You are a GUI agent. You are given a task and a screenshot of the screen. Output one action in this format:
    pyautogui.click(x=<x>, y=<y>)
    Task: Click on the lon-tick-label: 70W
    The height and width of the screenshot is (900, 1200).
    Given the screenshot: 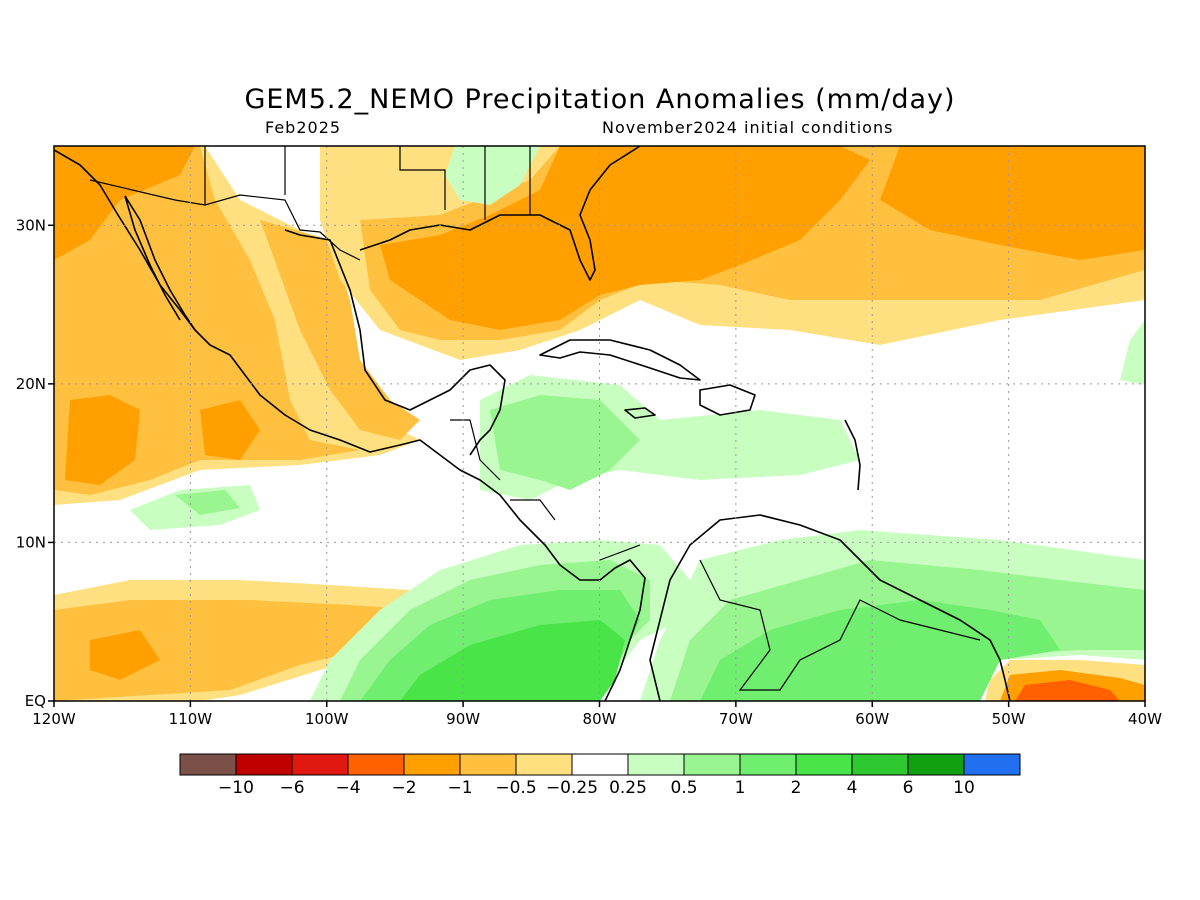 What is the action you would take?
    pyautogui.click(x=736, y=719)
    